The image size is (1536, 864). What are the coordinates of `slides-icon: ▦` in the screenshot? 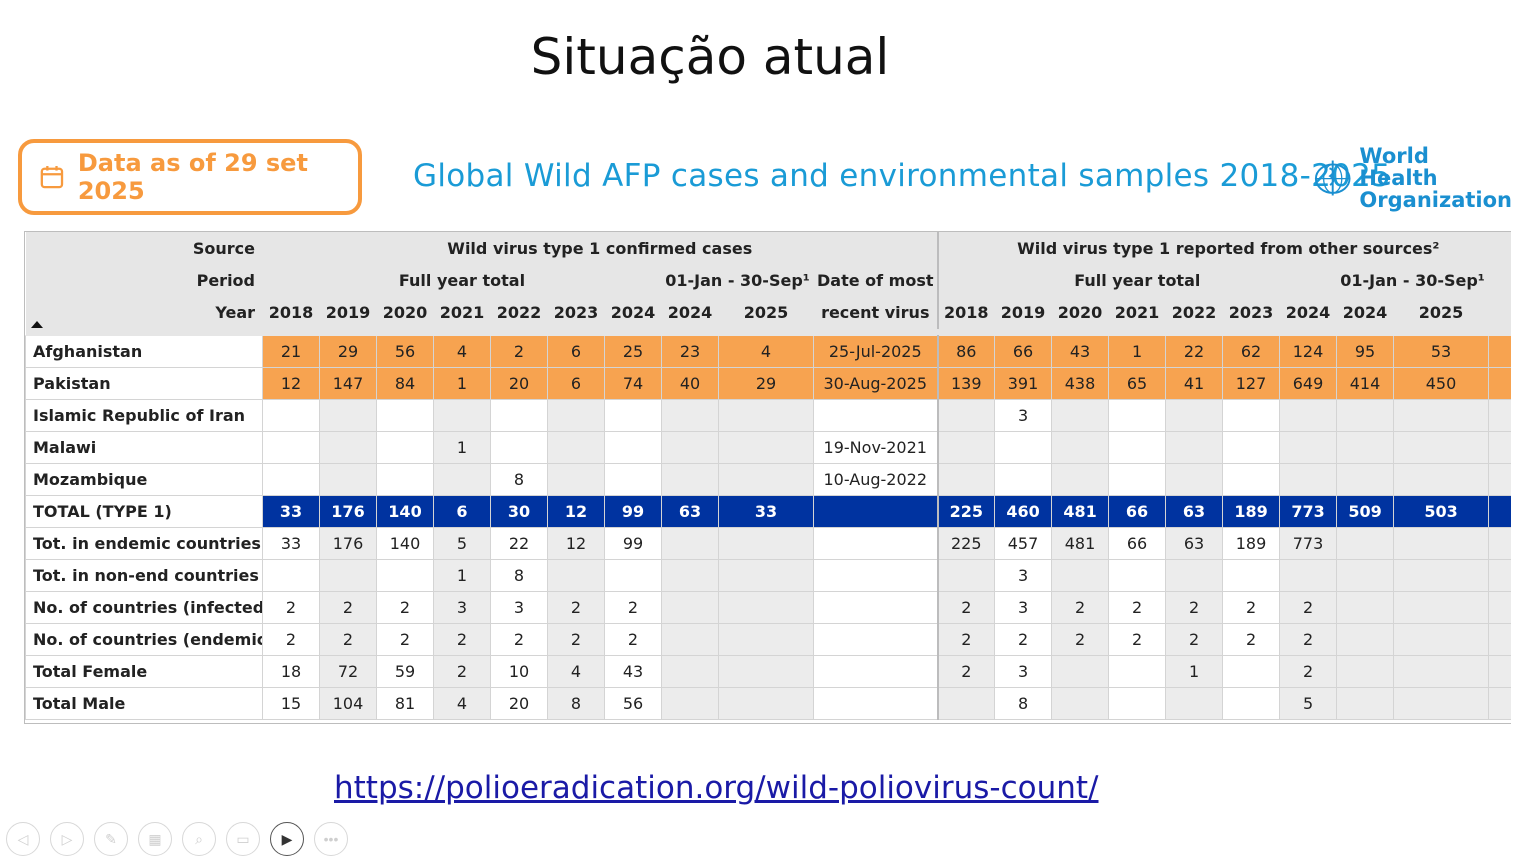 It's located at (155, 839).